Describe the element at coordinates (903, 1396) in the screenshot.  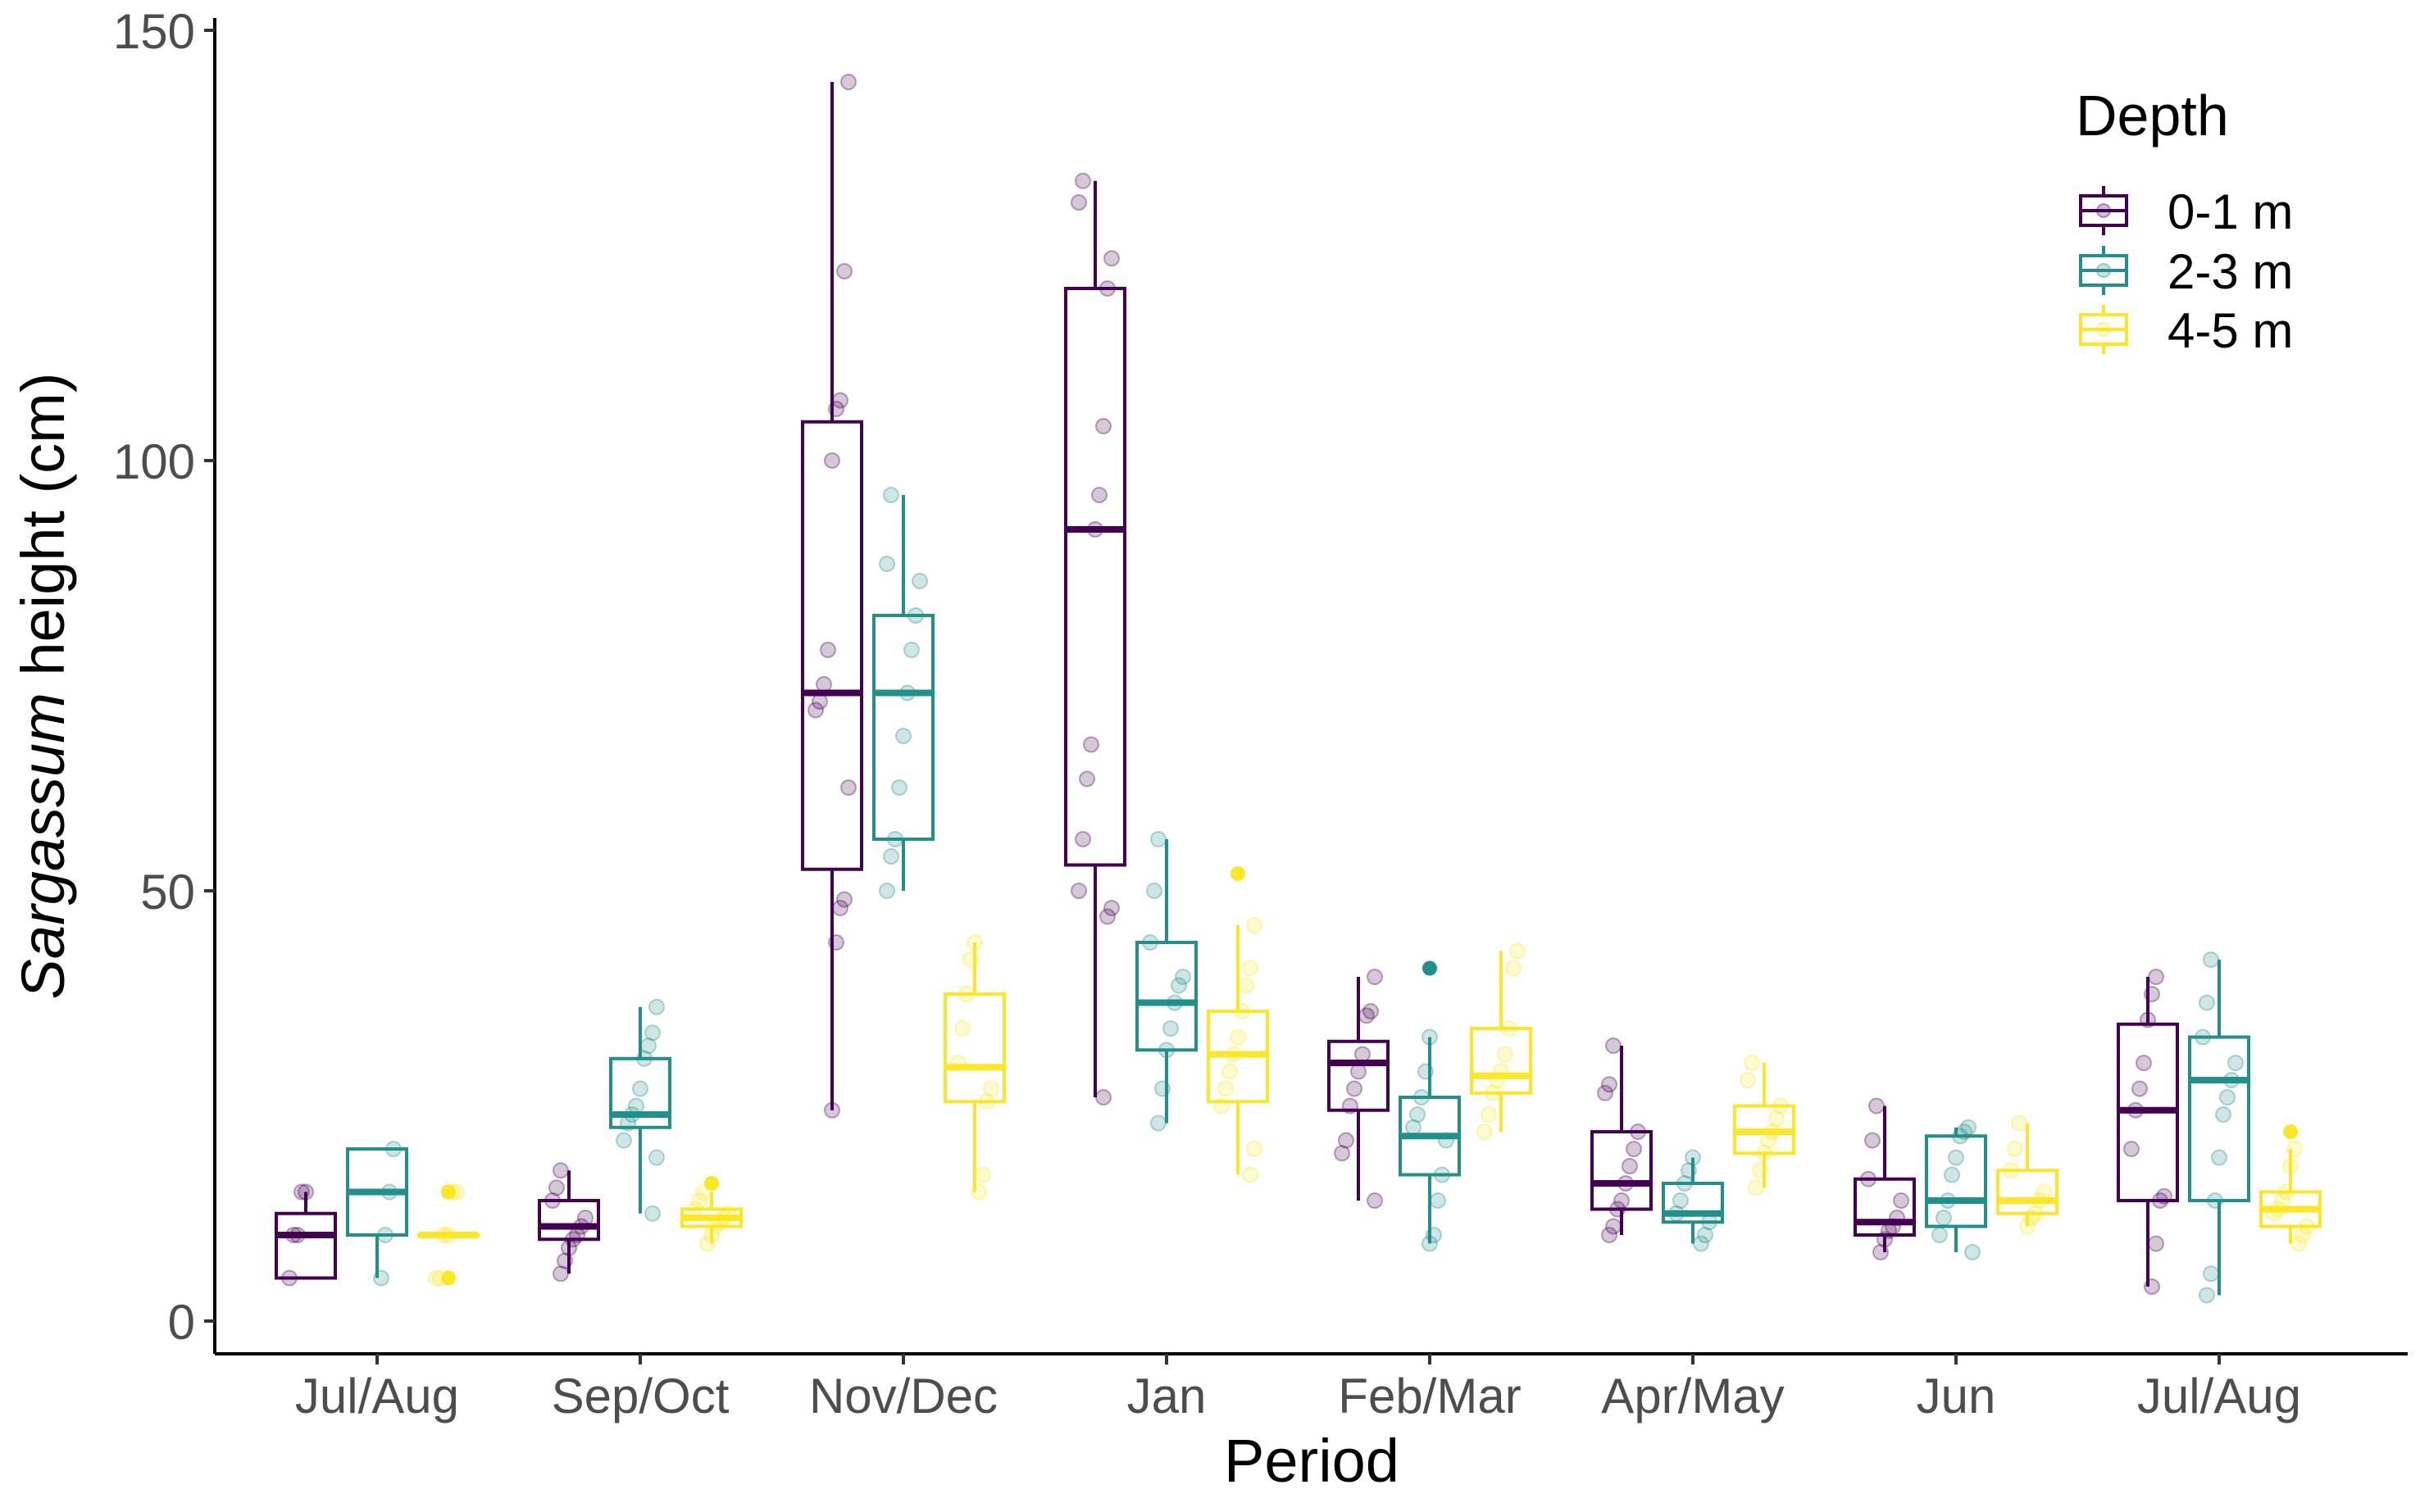
I see `x-tick-label: Nov/Dec` at that location.